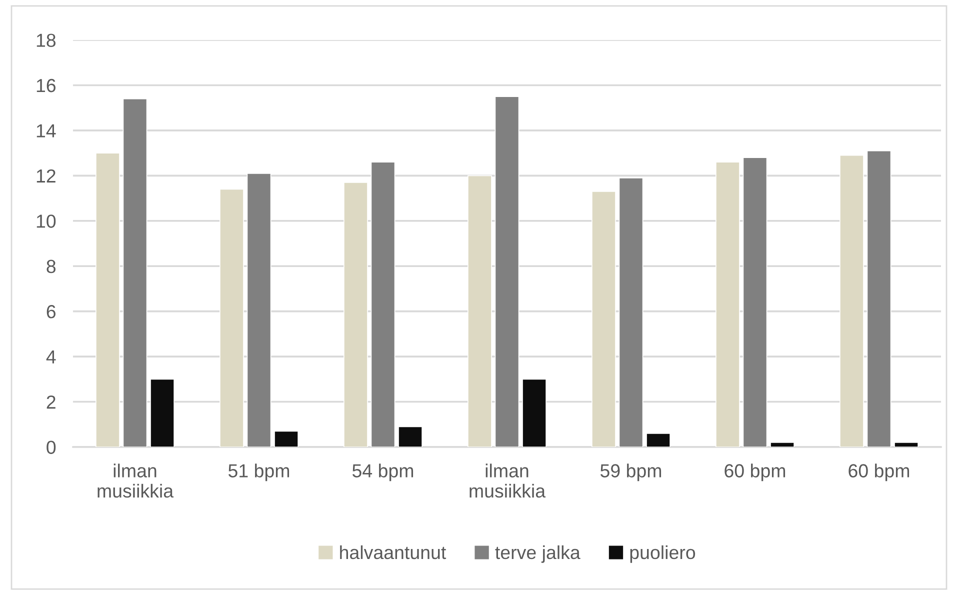 This screenshot has height=592, width=958. Describe the element at coordinates (631, 473) in the screenshot. I see `x-tick-label: 59 bpm` at that location.